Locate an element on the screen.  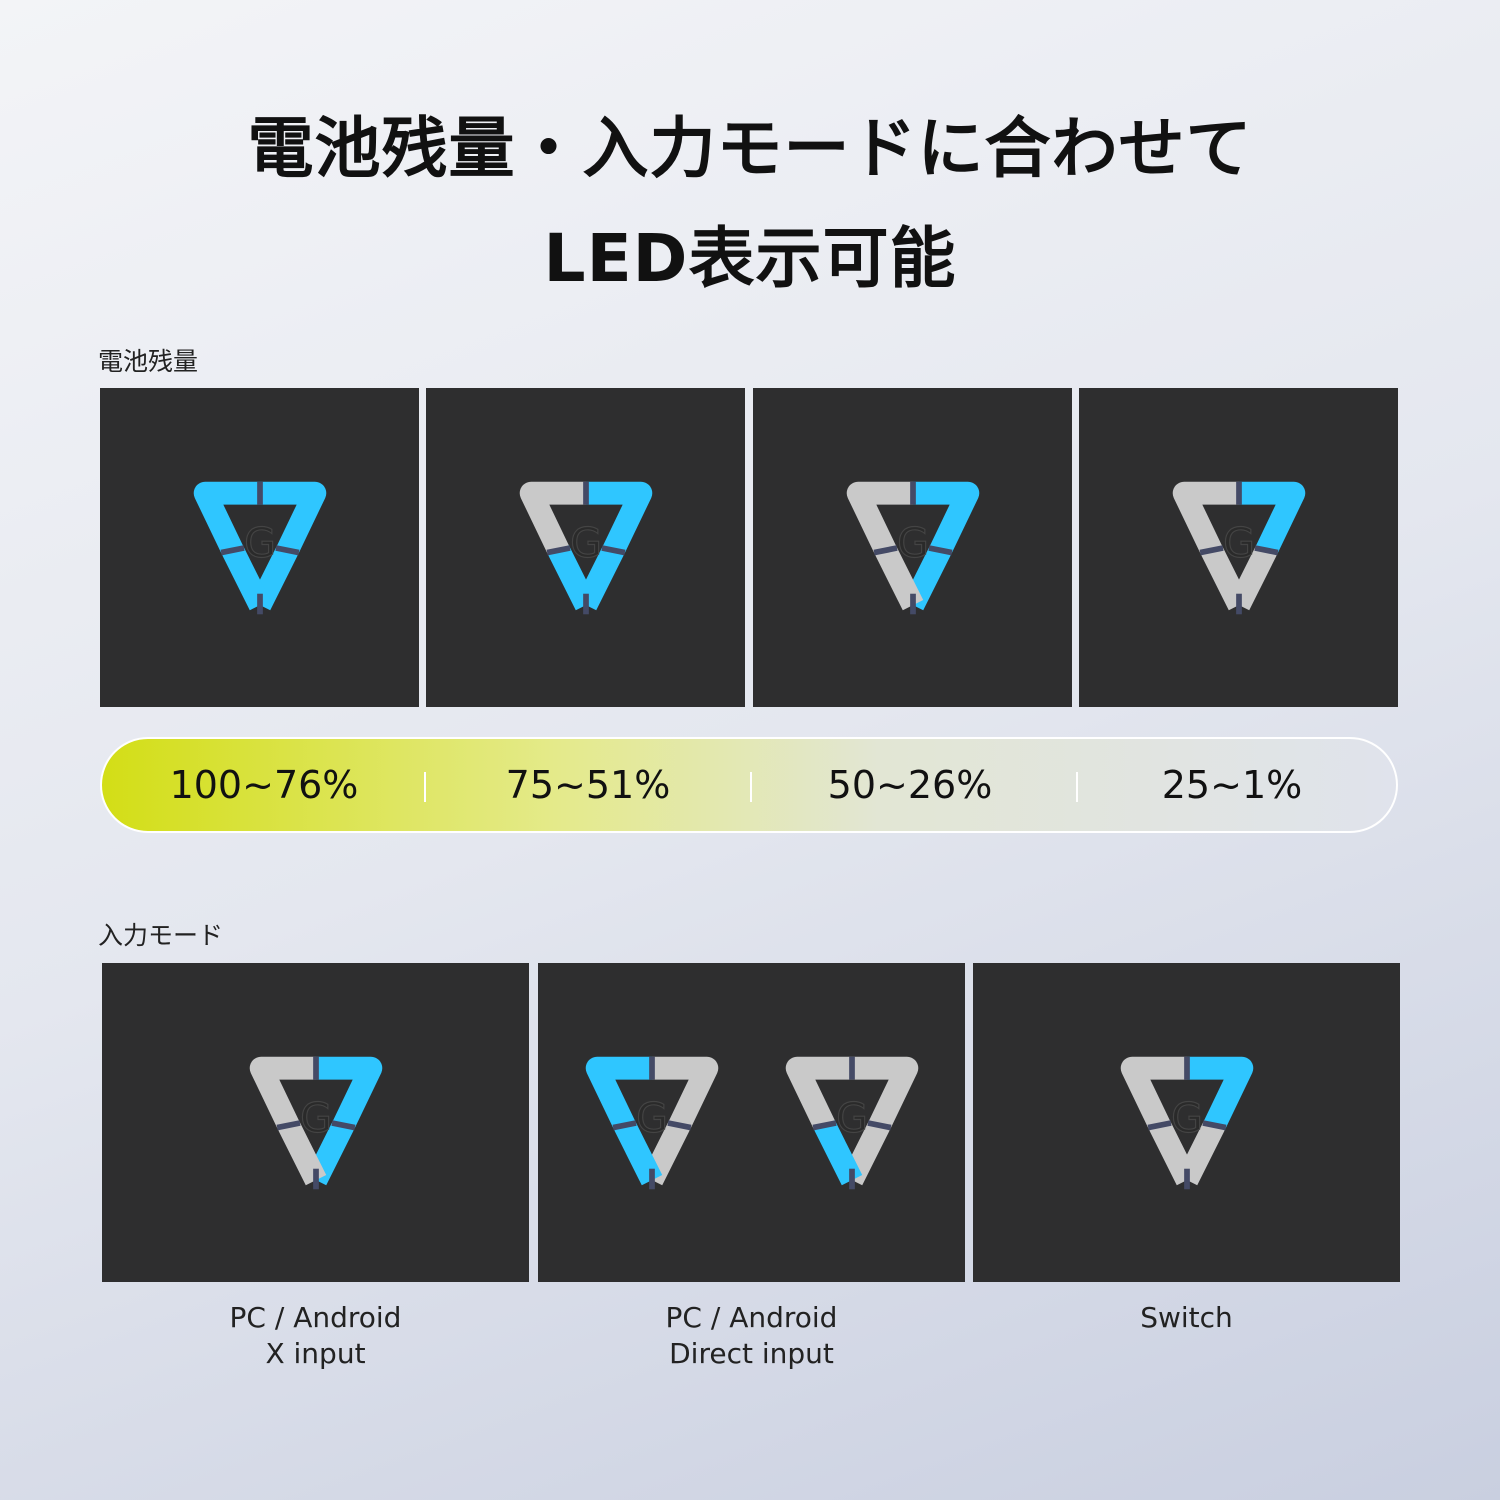
caption-line: Switch is located at coordinates (1186, 1317).